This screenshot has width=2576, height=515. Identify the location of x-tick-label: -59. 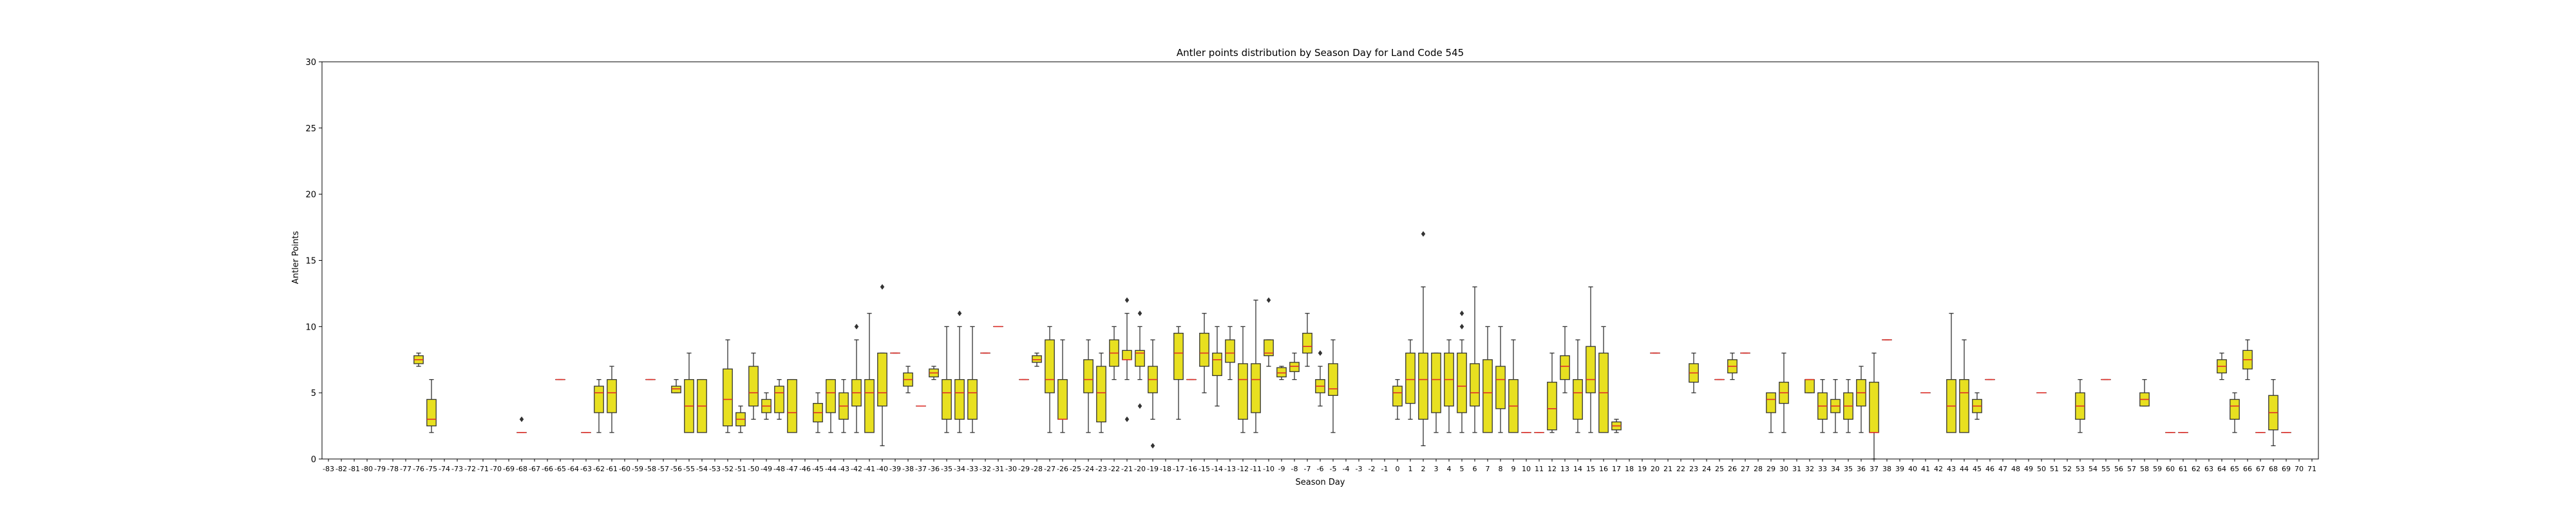
(637, 469).